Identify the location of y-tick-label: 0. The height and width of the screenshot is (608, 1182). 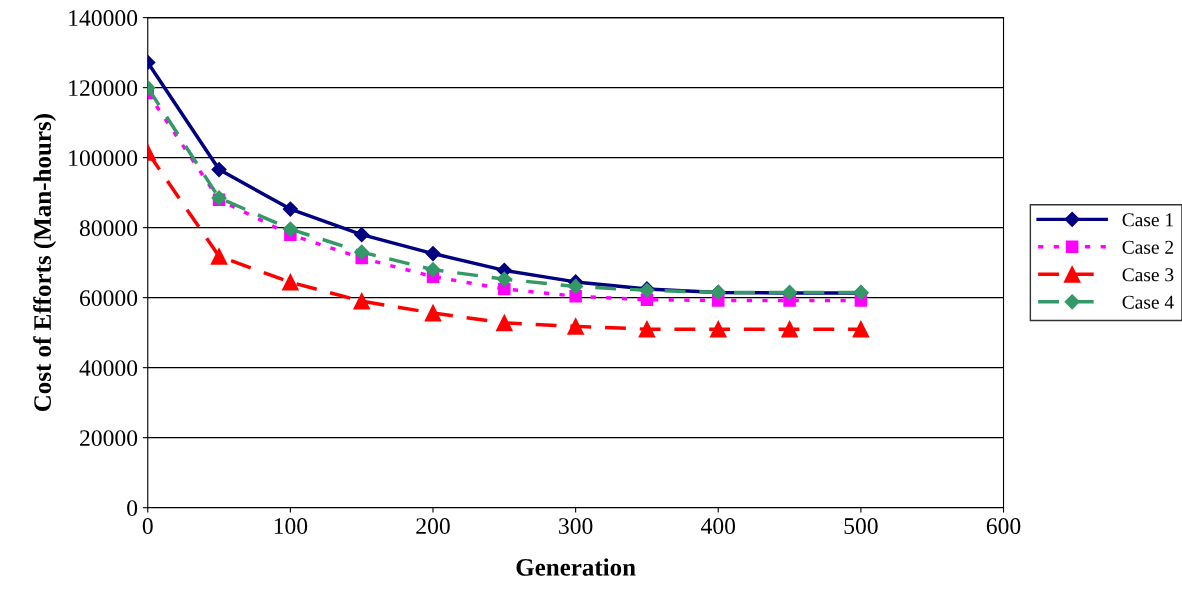
(132, 508).